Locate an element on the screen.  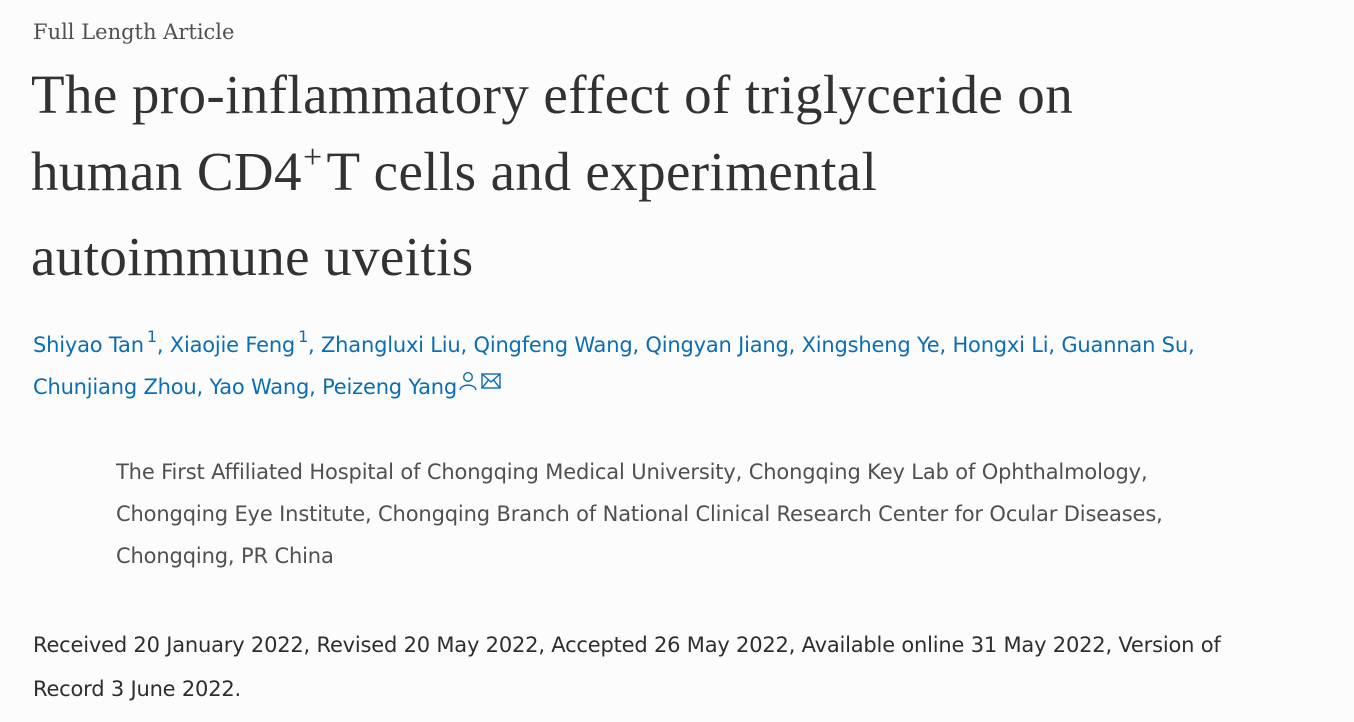
corresponding-author-link: Peizeng Yang is located at coordinates (412, 385).